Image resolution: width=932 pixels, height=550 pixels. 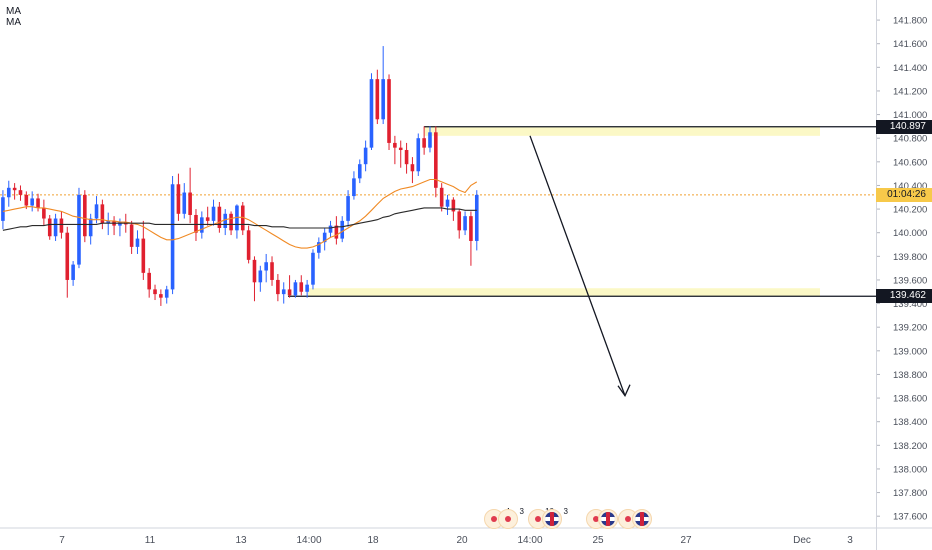 What do you see at coordinates (904, 296) in the screenshot?
I see `support-price-tag: 139.462` at bounding box center [904, 296].